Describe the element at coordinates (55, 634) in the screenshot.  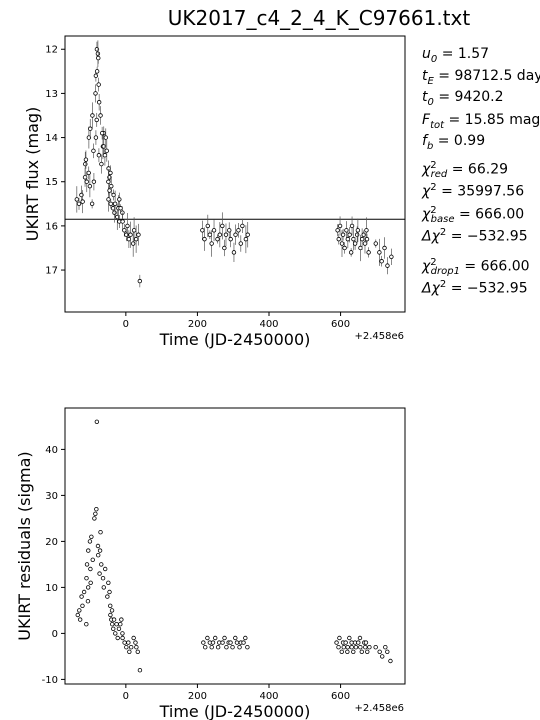
I see `residuals-y-tick-label: 0` at that location.